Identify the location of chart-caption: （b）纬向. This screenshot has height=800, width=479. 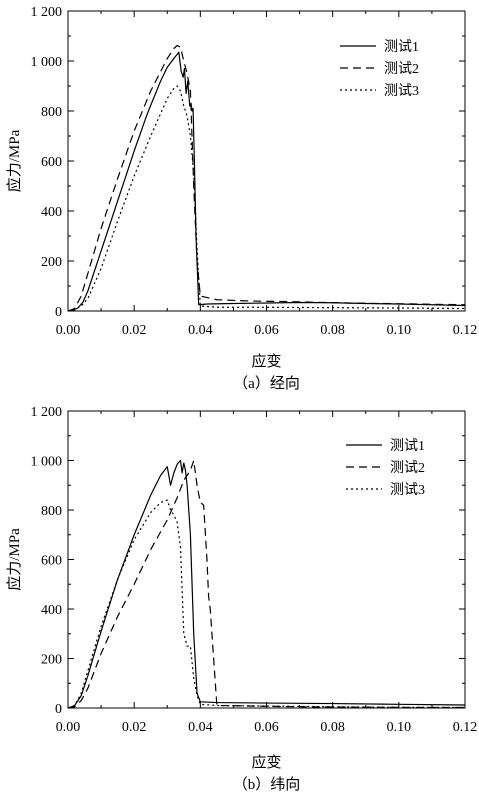
(267, 784).